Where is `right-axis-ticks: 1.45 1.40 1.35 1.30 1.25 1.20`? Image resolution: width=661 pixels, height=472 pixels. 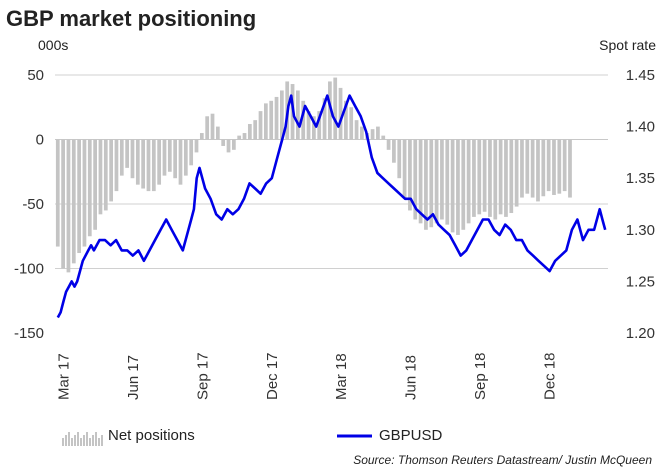 right-axis-ticks: 1.45 1.40 1.35 1.30 1.25 1.20 is located at coordinates (640, 204).